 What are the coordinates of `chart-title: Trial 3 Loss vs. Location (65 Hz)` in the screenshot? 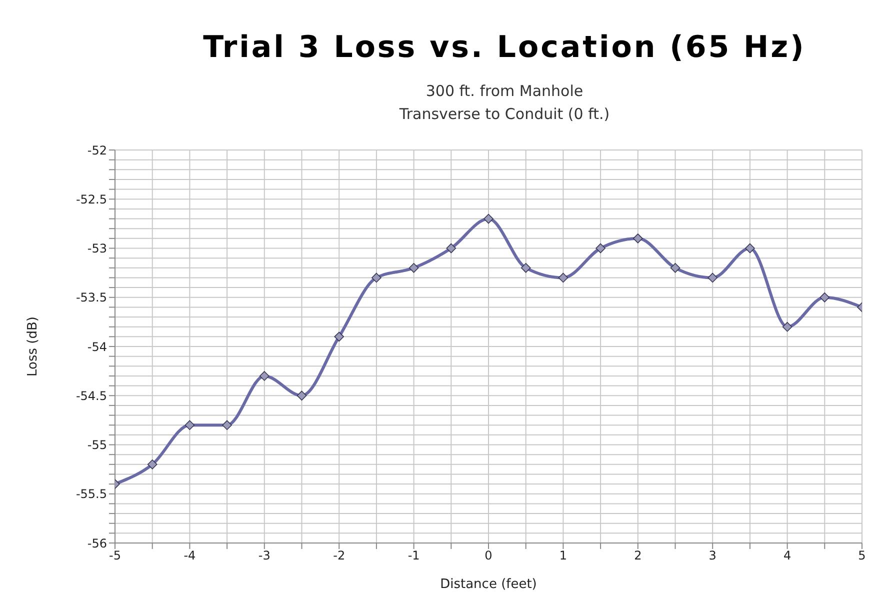 It's located at (504, 47).